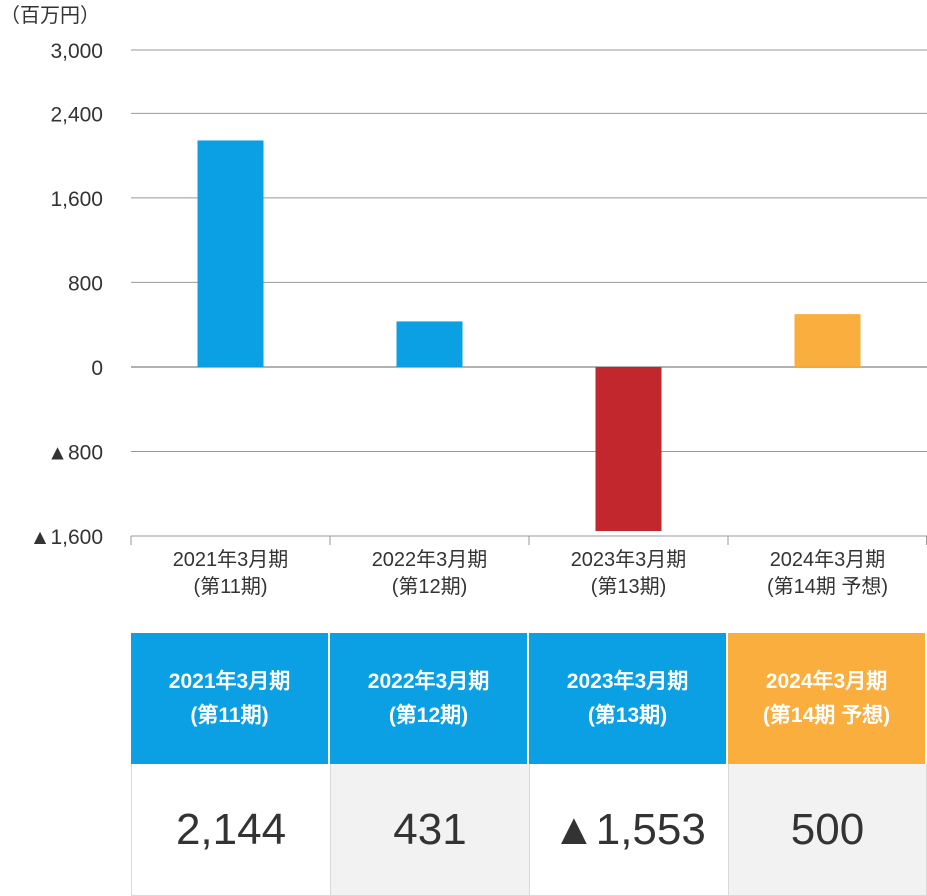 The height and width of the screenshot is (896, 927). Describe the element at coordinates (826, 681) in the screenshot. I see `table-header-line1: 2024年3月期` at that location.